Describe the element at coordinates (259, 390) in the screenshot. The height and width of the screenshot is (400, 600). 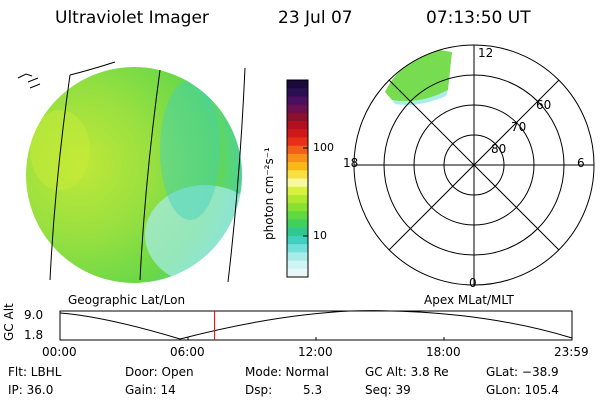
I see `info-dsp-label: Dsp:` at that location.